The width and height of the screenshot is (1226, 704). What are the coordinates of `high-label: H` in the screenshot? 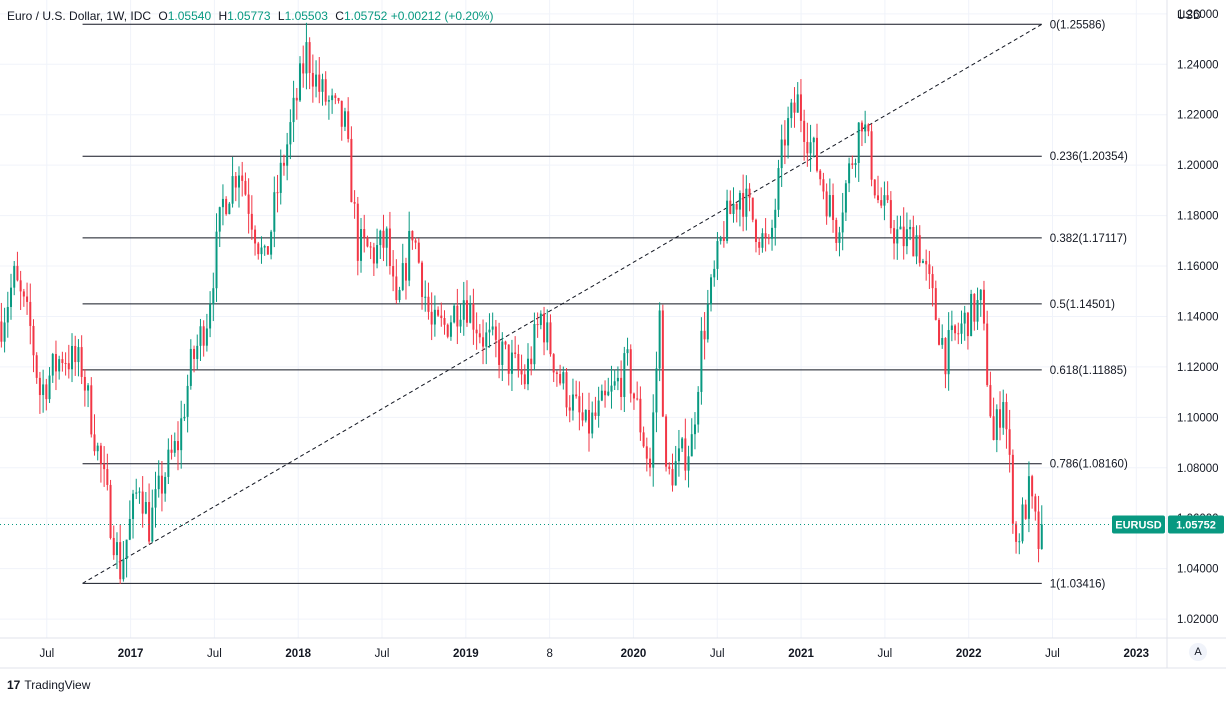 It's located at (223, 16).